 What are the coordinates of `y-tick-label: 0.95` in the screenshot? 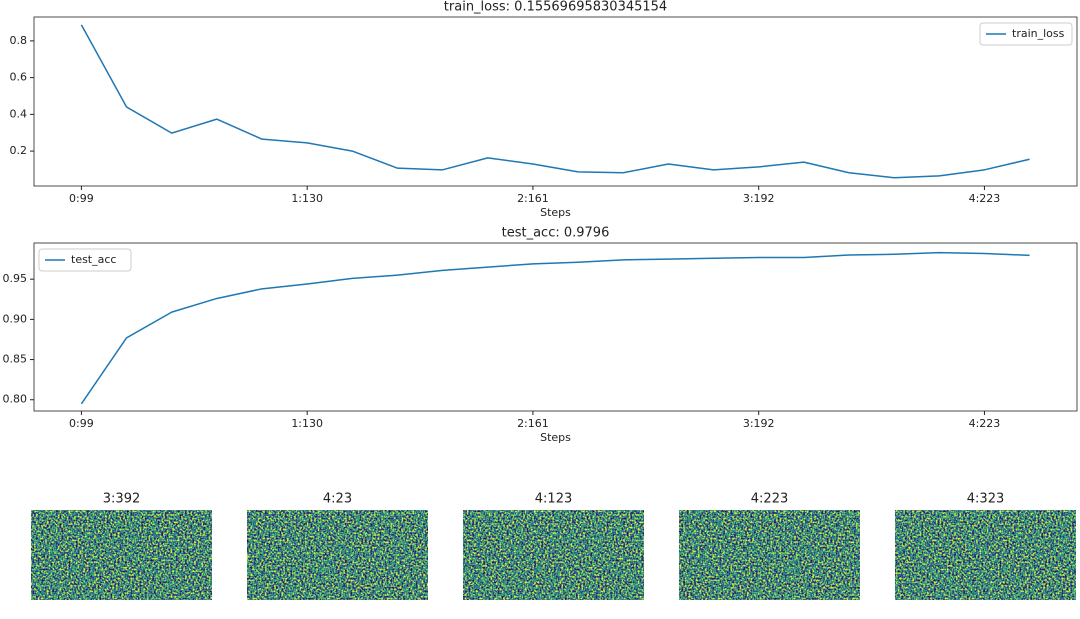 It's located at (15, 278).